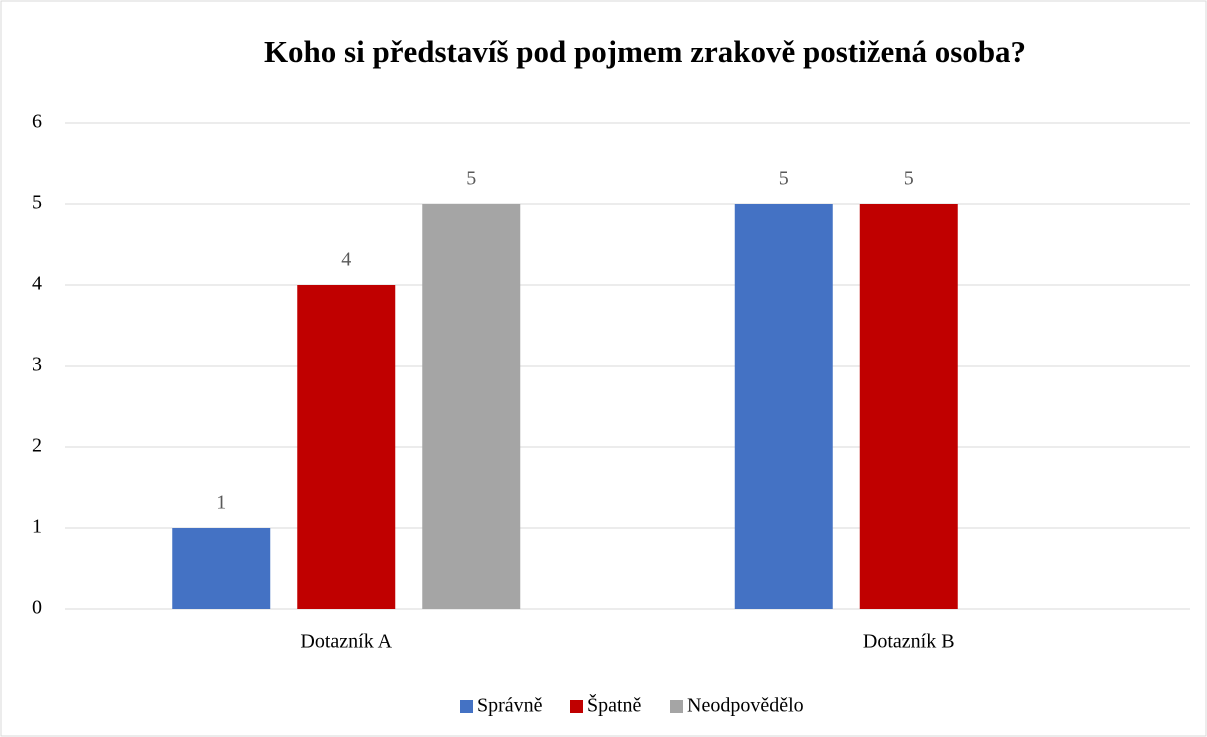  Describe the element at coordinates (37, 122) in the screenshot. I see `y-tick-label: 6` at that location.